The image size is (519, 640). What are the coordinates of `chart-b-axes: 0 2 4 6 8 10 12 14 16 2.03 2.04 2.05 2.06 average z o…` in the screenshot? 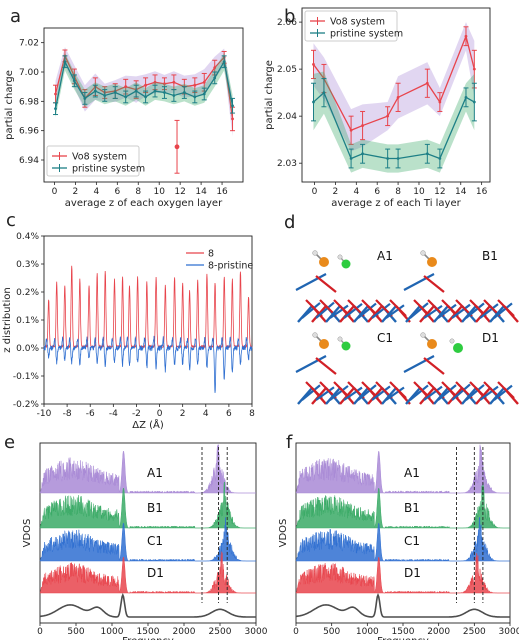 It's located at (377, 108).